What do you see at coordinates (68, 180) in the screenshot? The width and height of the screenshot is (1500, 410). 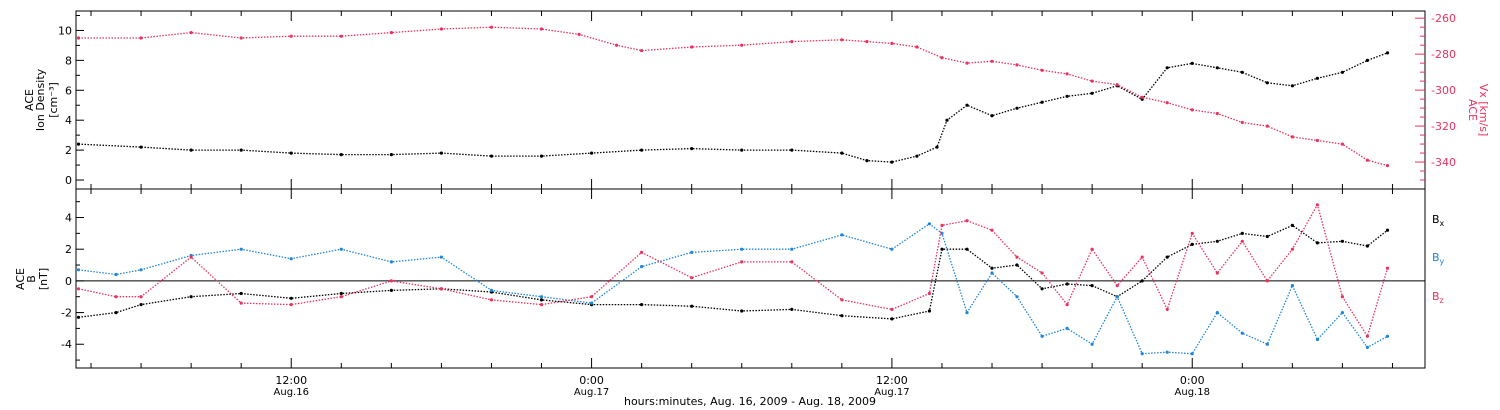 I see `y-left-tick-label: 0` at bounding box center [68, 180].